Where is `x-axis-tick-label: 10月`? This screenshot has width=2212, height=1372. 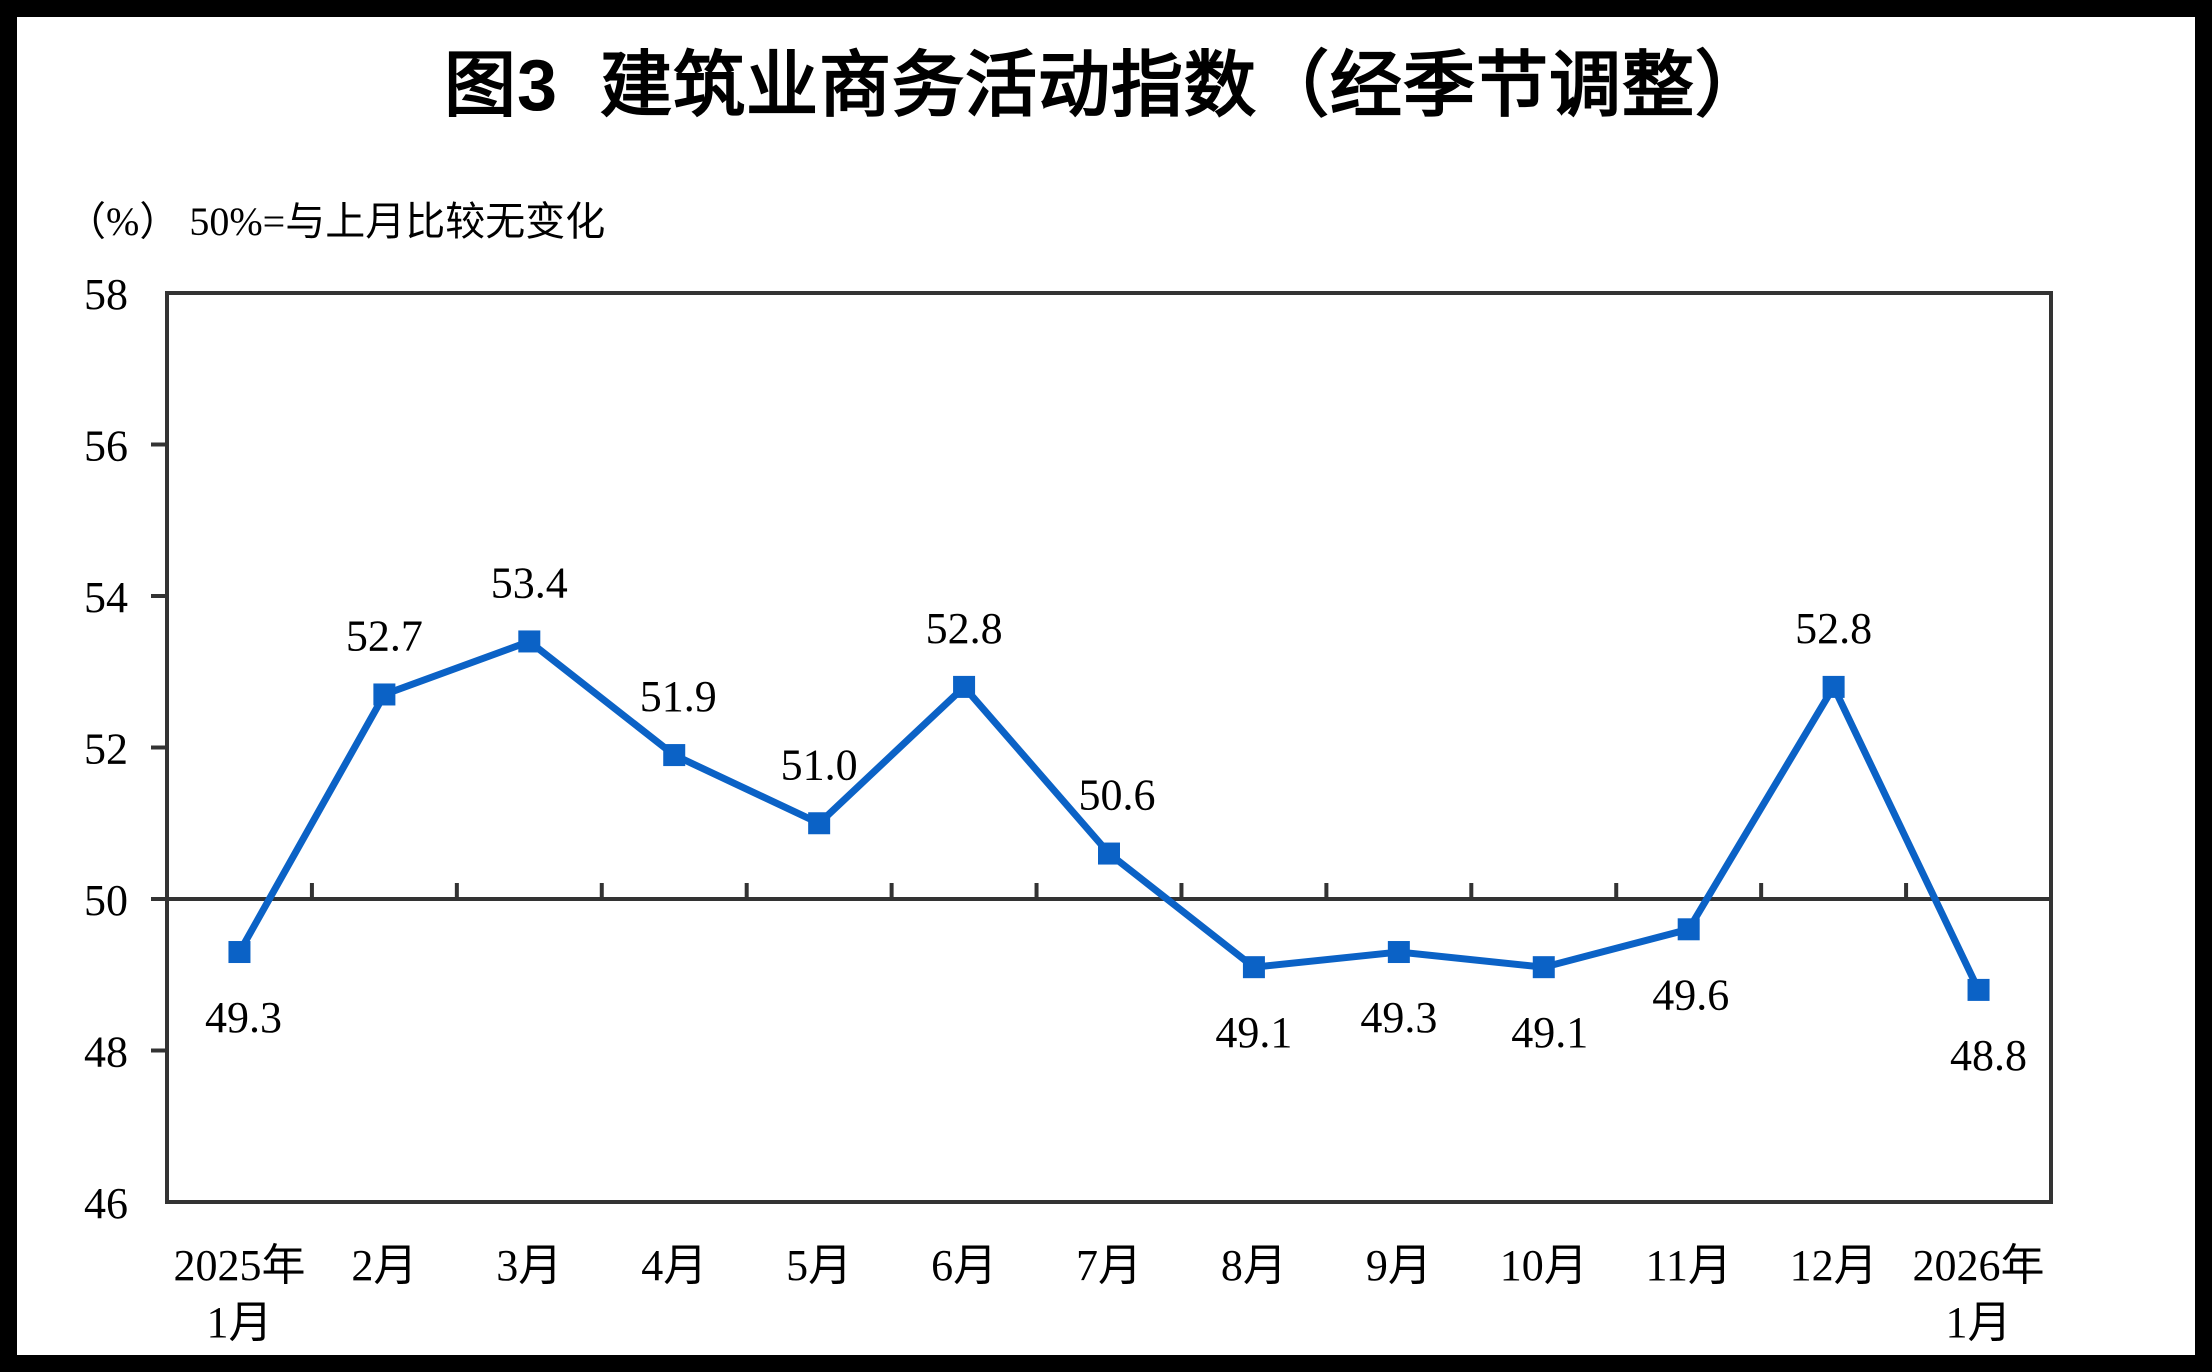 x-axis-tick-label: 10月 is located at coordinates (1544, 1265).